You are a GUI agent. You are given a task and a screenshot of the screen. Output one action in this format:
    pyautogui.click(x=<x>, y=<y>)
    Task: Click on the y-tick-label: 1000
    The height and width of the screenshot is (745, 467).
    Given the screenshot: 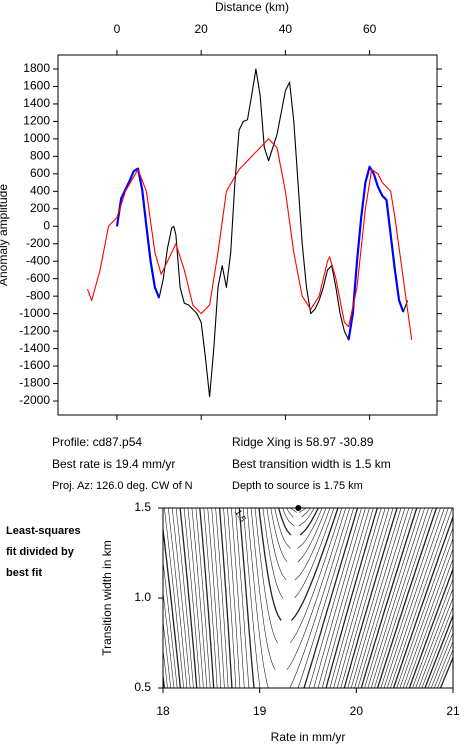 What is the action you would take?
    pyautogui.click(x=36, y=138)
    